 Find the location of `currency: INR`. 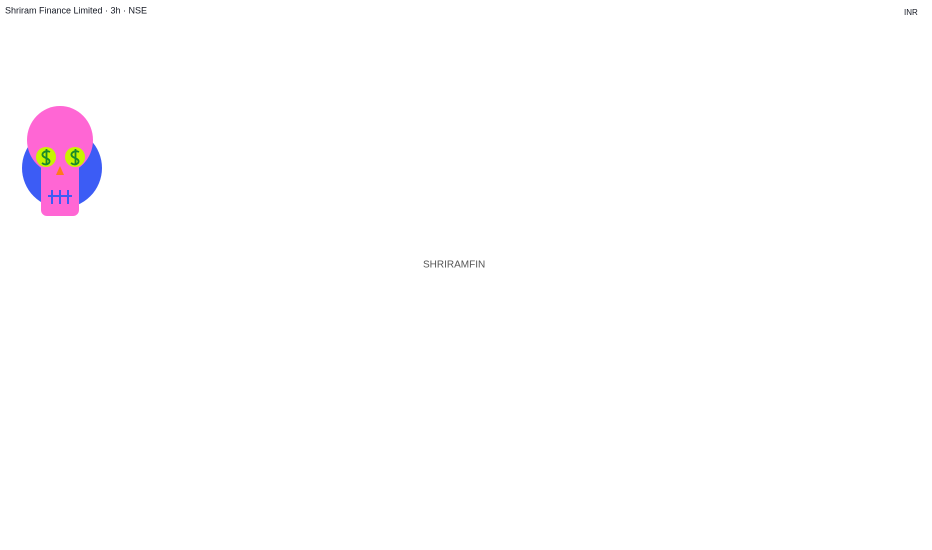

currency: INR is located at coordinates (911, 12).